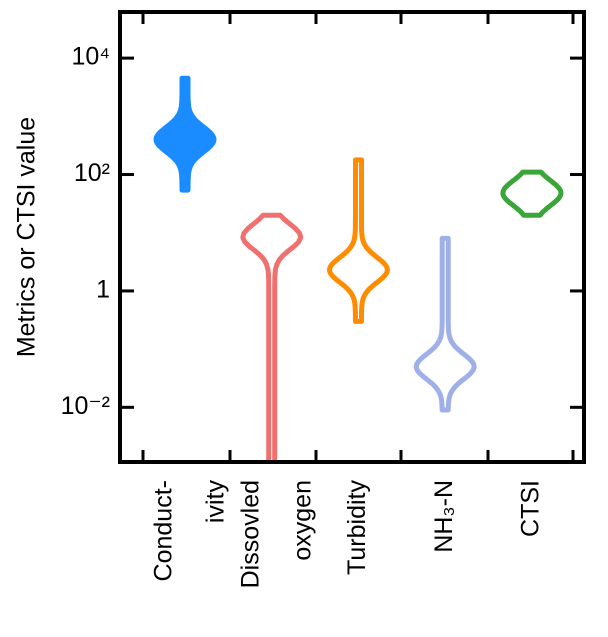 The image size is (608, 637). What do you see at coordinates (531, 508) in the screenshot?
I see `x-tick-label: CTSI` at bounding box center [531, 508].